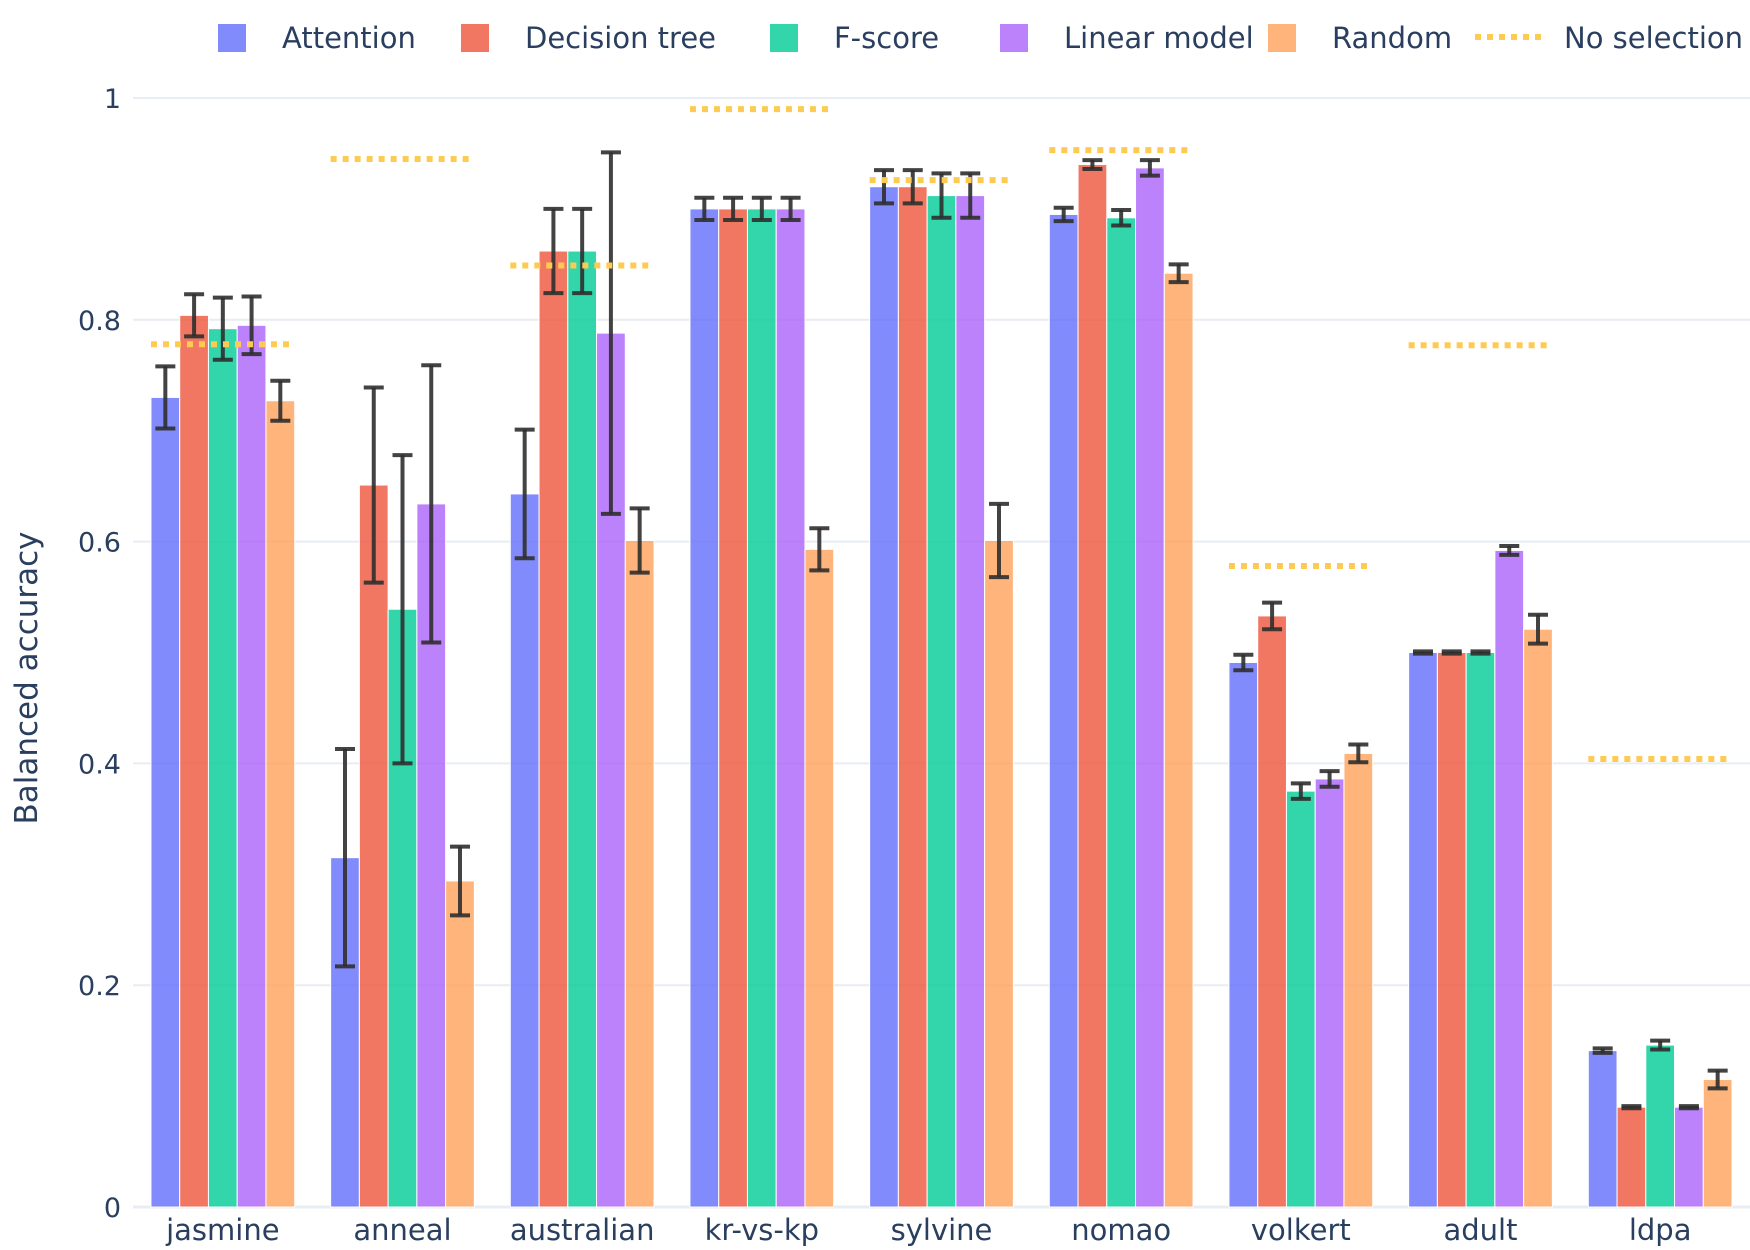 The height and width of the screenshot is (1250, 1750). Describe the element at coordinates (942, 1230) in the screenshot. I see `x-tick-label: sylvine` at that location.